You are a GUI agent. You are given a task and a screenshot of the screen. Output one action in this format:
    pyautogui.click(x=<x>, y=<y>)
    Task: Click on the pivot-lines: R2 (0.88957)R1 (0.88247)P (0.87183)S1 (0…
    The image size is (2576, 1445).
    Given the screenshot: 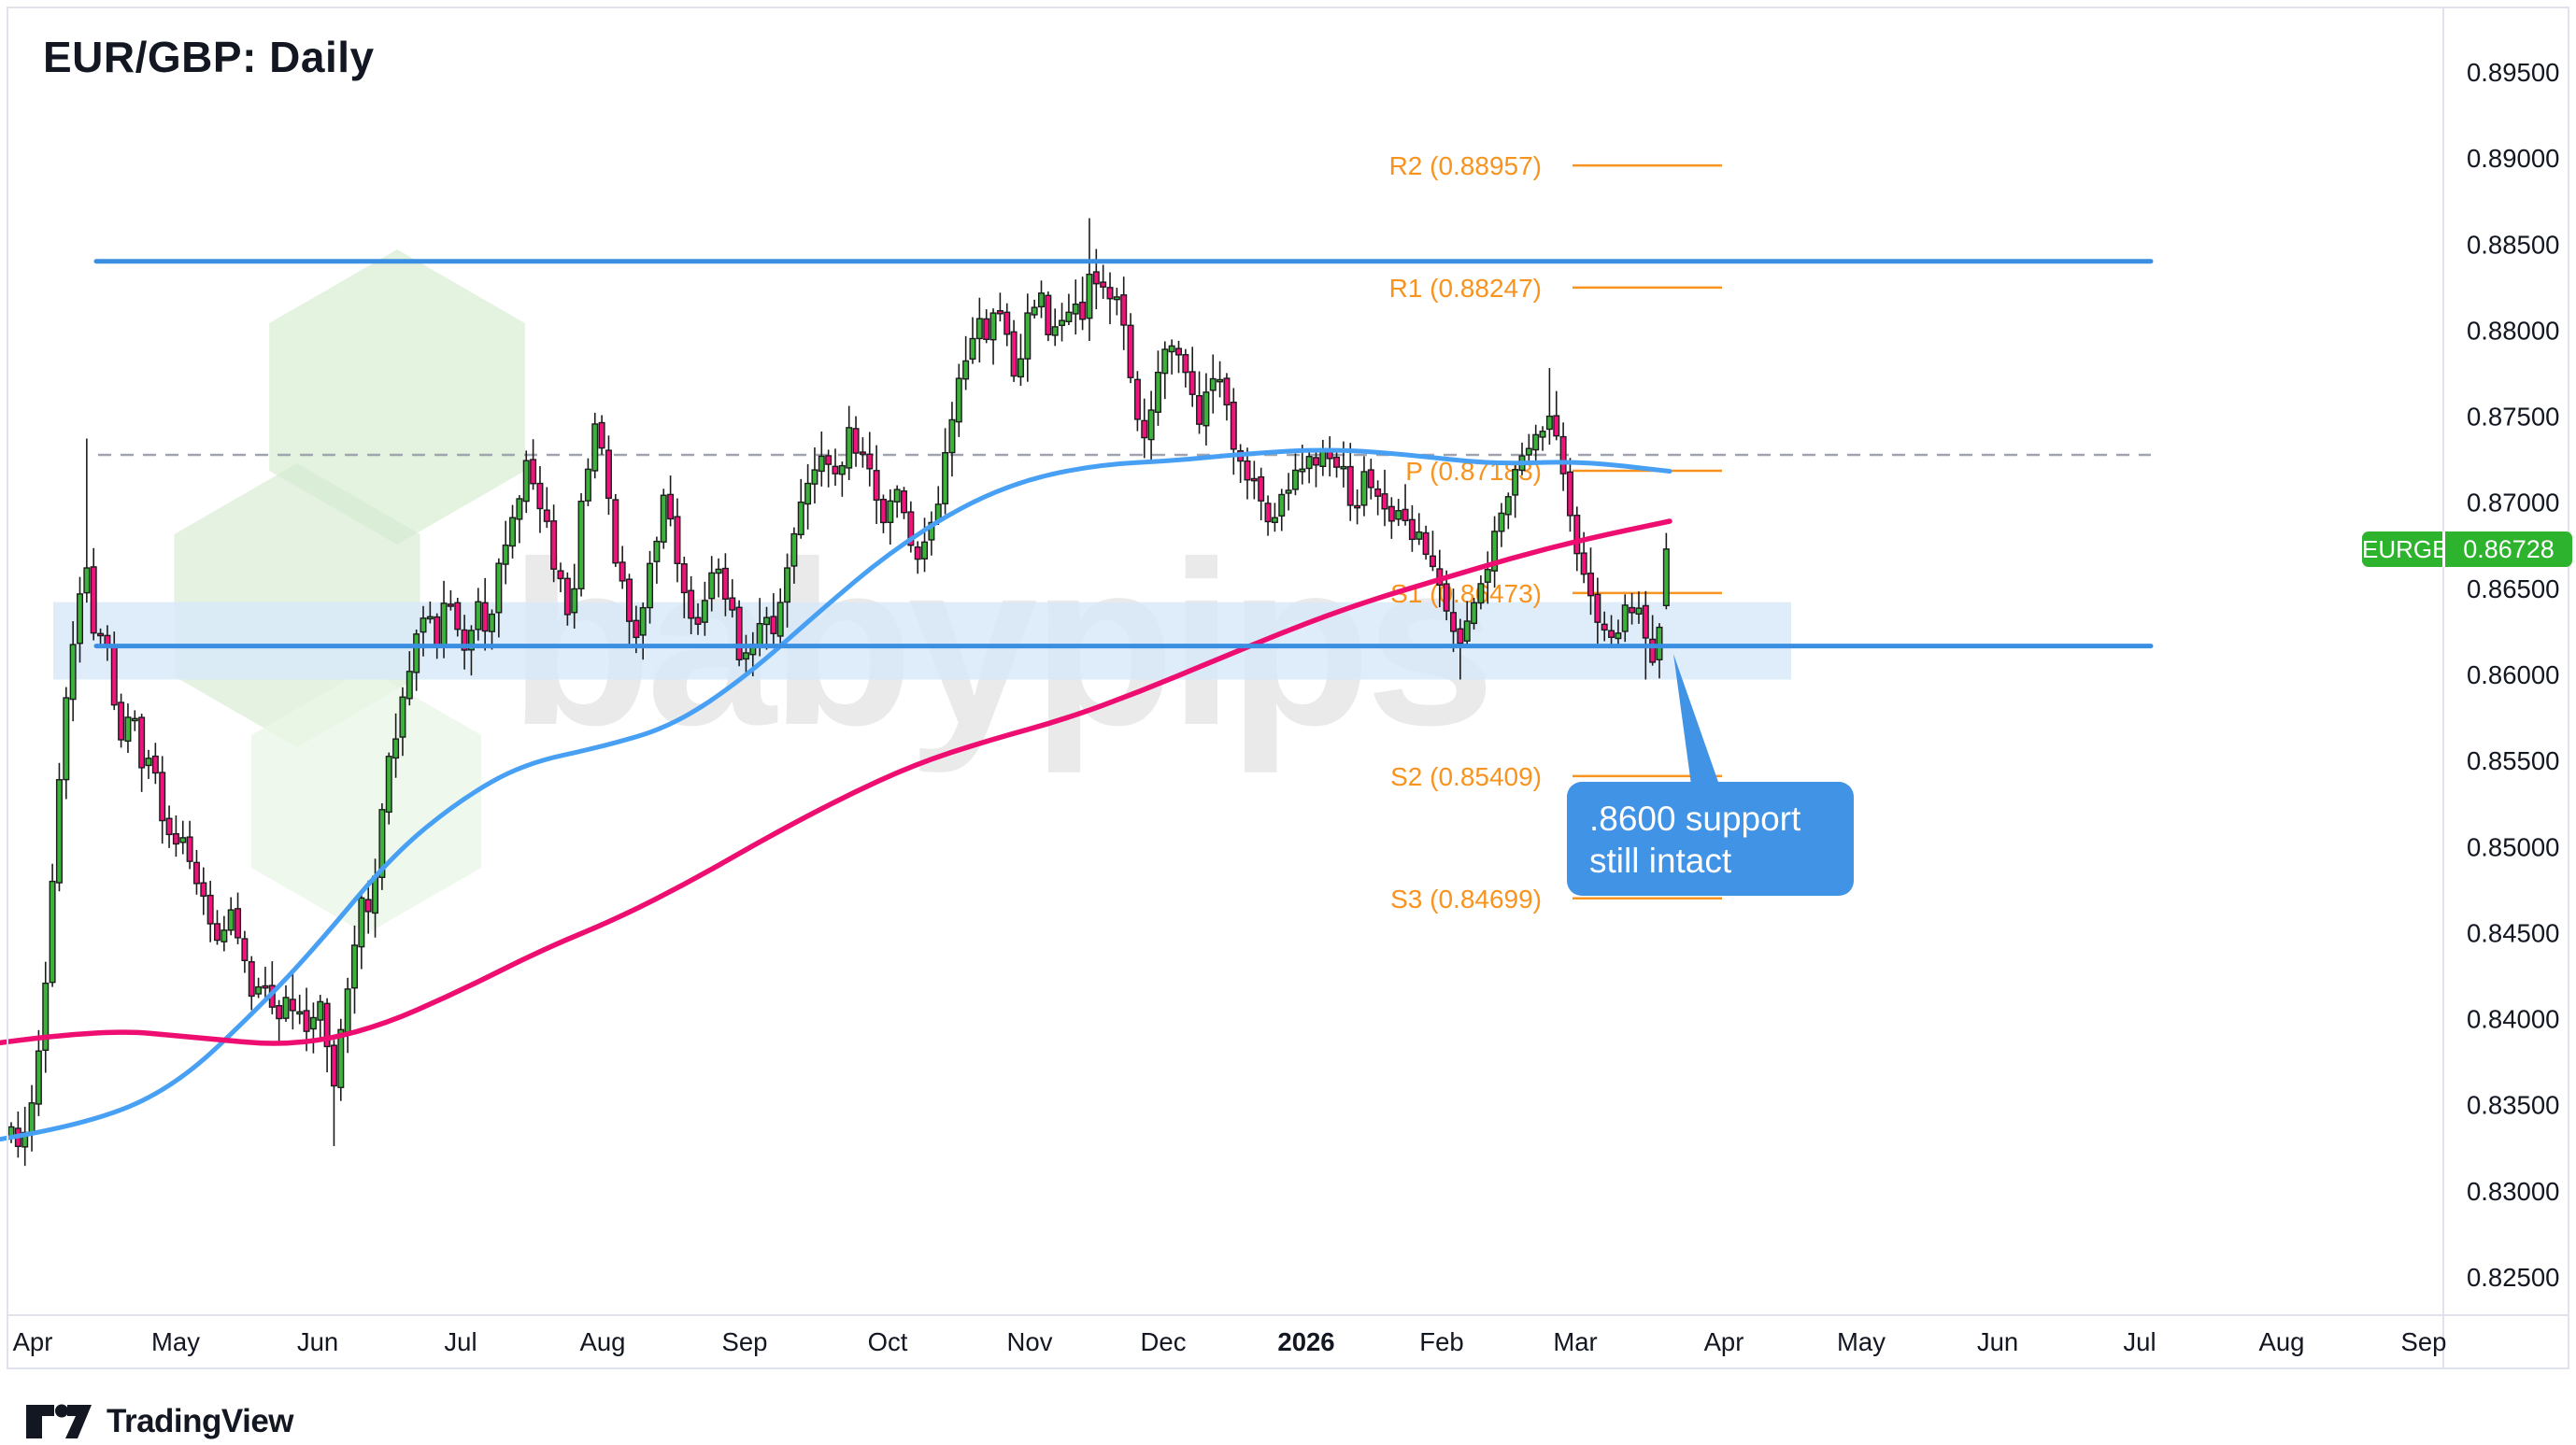 What is the action you would take?
    pyautogui.click(x=1556, y=532)
    